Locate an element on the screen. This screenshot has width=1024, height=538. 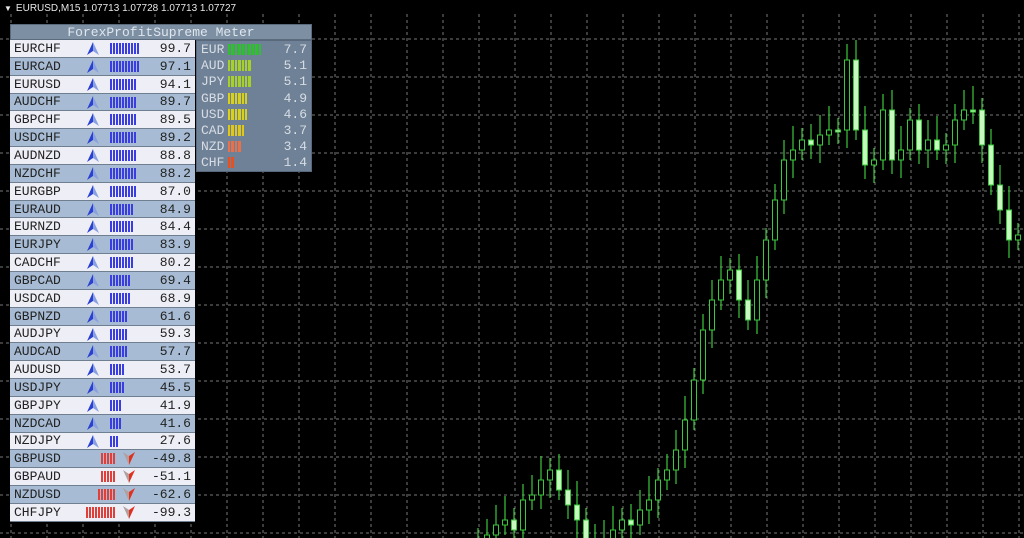
pair-value: -51.1 is located at coordinates (171, 477).